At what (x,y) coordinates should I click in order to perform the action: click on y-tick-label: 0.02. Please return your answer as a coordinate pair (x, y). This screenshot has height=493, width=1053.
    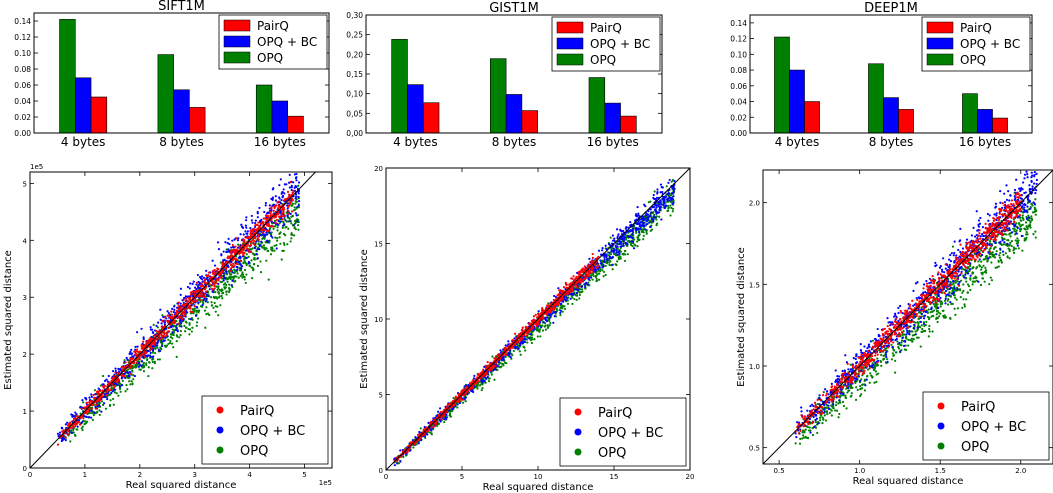
    Looking at the image, I should click on (738, 117).